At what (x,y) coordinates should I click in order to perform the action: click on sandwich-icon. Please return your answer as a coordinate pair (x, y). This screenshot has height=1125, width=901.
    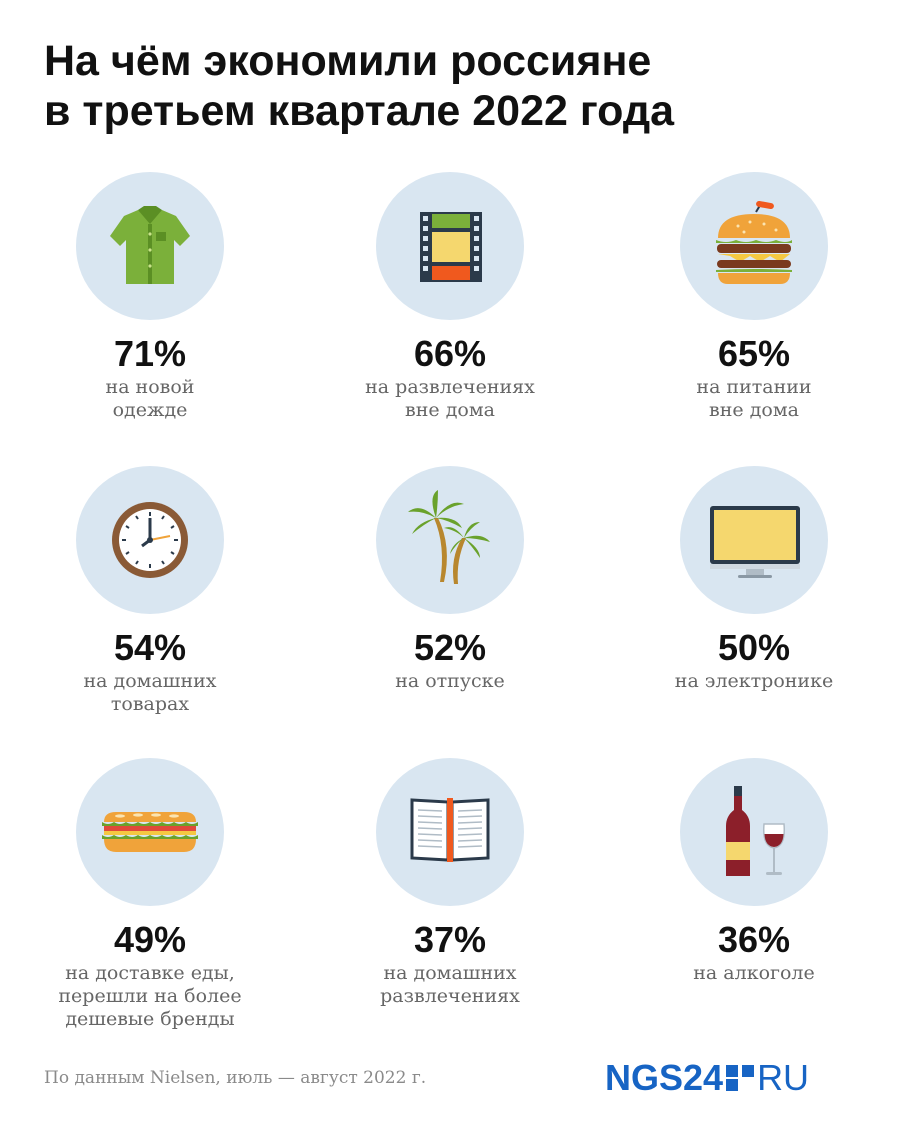
    Looking at the image, I should click on (150, 832).